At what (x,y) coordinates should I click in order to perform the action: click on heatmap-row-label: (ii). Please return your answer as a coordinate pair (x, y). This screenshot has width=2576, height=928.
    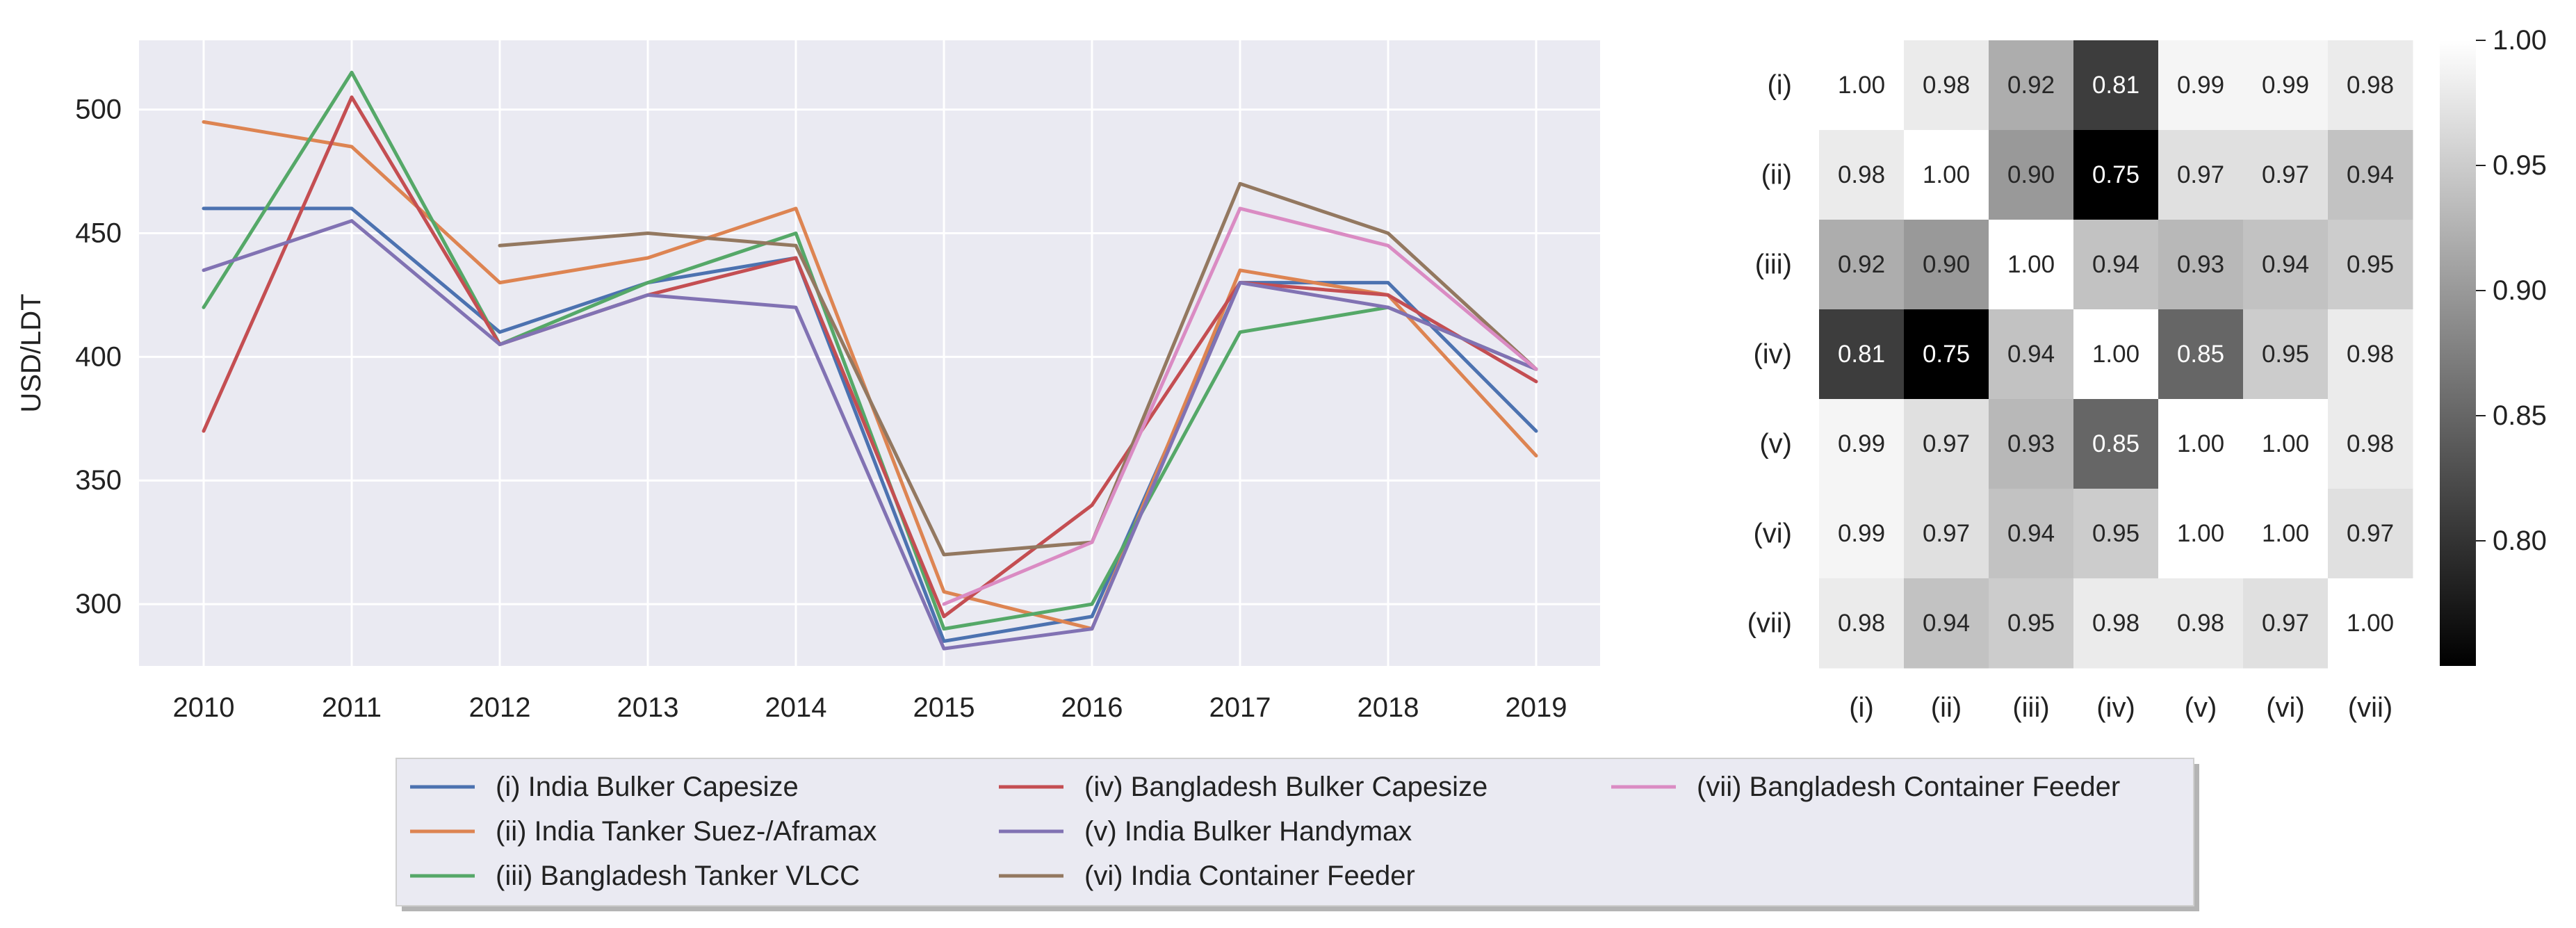
    Looking at the image, I should click on (1776, 175).